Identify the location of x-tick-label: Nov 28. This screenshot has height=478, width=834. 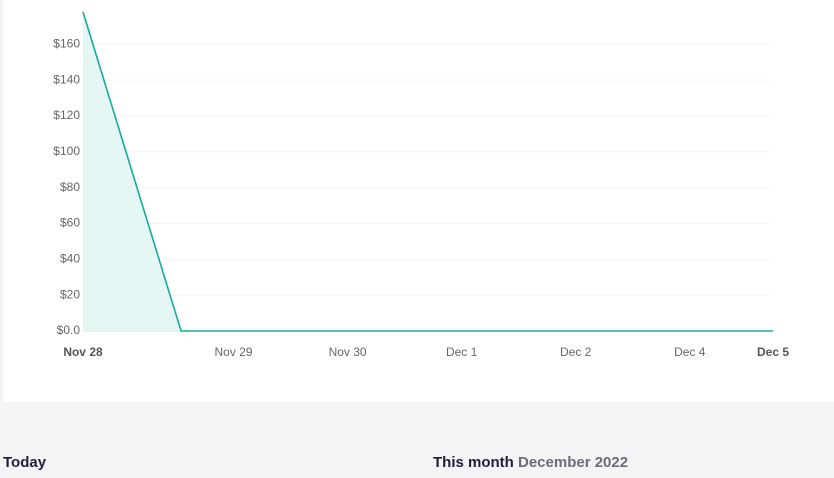
(83, 352).